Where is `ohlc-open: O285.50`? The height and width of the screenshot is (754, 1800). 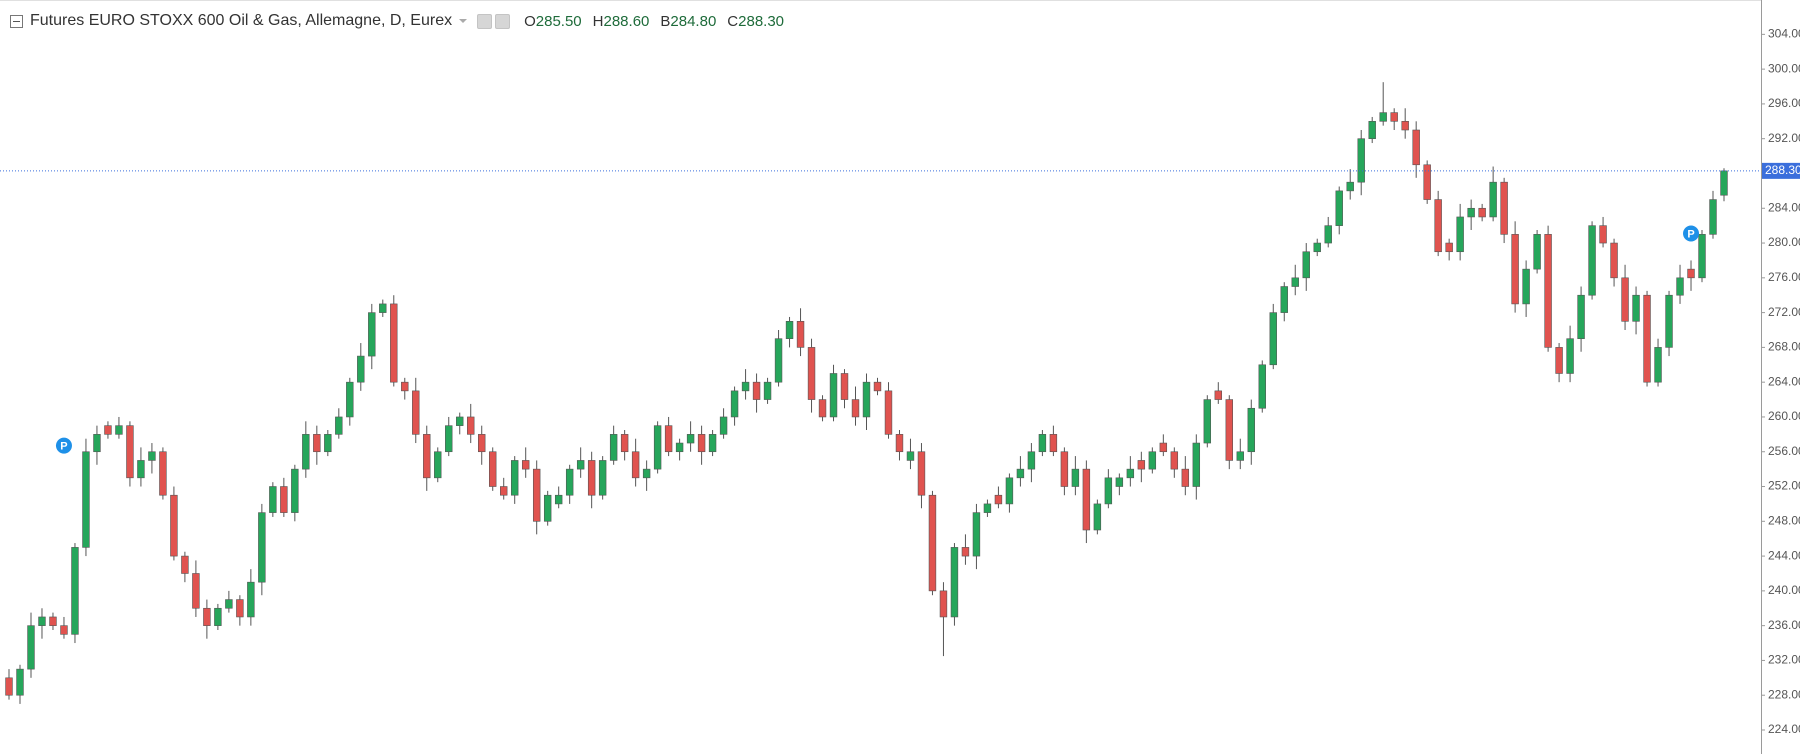
ohlc-open: O285.50 is located at coordinates (553, 21).